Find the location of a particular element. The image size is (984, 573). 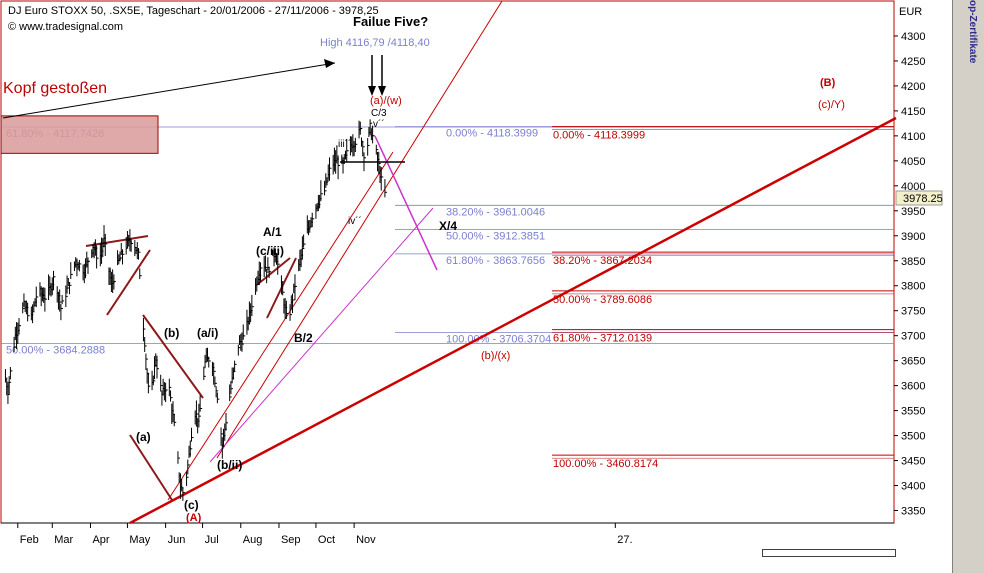

y-tick-label: 3600 is located at coordinates (913, 387).